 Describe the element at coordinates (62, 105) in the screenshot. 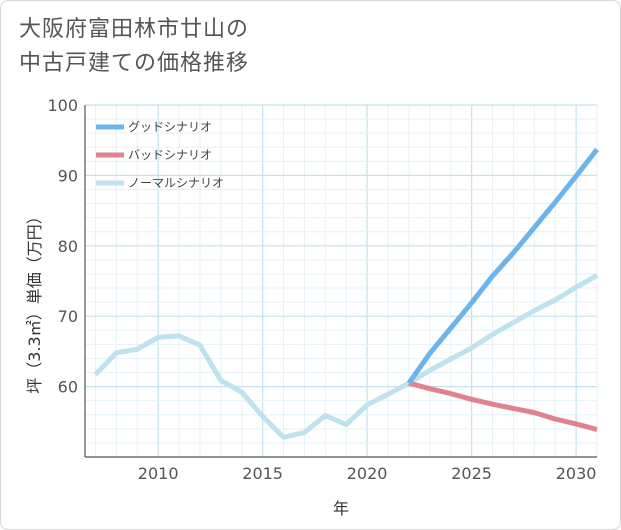

I see `y-tick-label: 100` at that location.